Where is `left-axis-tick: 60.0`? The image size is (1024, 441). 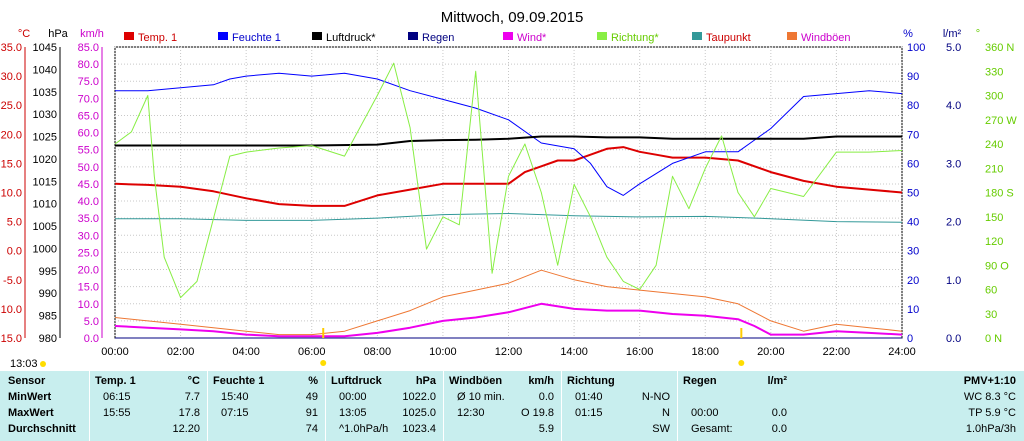
left-axis-tick: 60.0 is located at coordinates (88, 134).